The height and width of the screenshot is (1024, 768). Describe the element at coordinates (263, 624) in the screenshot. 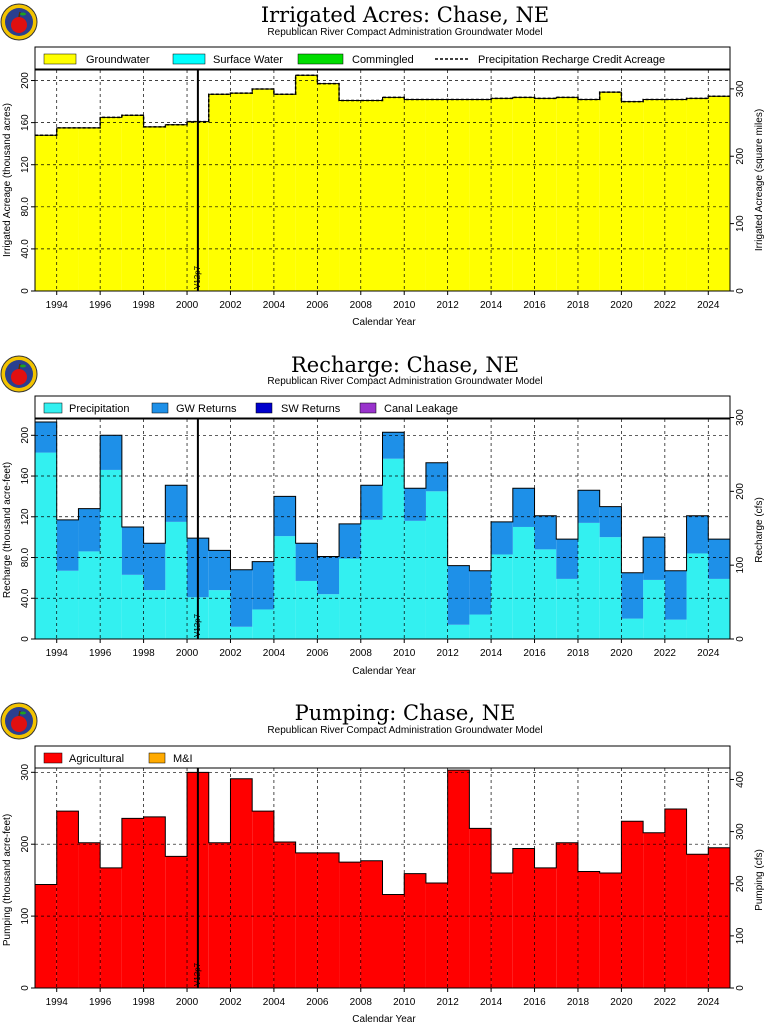

I see `bar-precipitation-2003` at that location.